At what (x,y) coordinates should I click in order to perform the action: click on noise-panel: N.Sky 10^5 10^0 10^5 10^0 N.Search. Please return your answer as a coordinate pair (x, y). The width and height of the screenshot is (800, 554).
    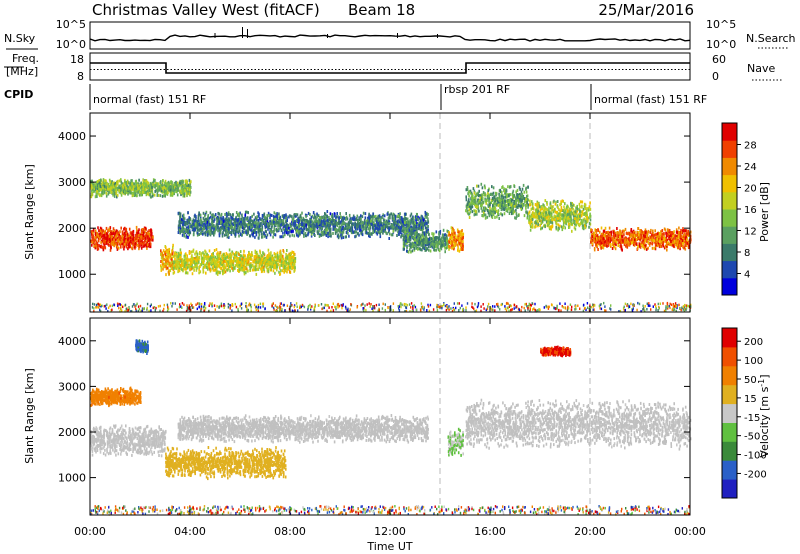
    Looking at the image, I should click on (400, 34).